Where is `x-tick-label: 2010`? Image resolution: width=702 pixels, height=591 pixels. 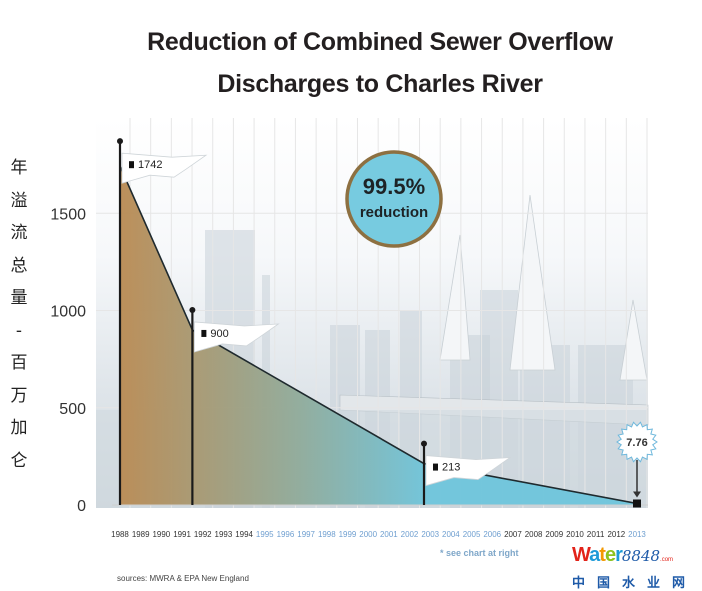
x-tick-label: 2010 is located at coordinates (575, 534).